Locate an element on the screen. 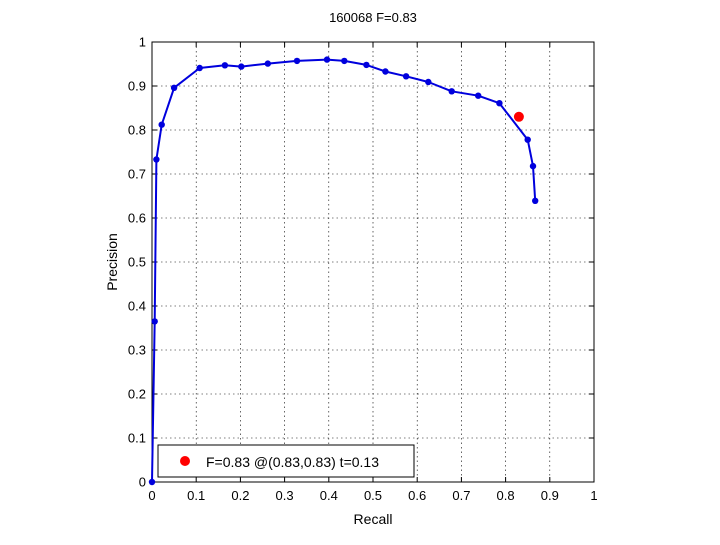 The width and height of the screenshot is (720, 545). y-tick-label: 1 is located at coordinates (142, 42).